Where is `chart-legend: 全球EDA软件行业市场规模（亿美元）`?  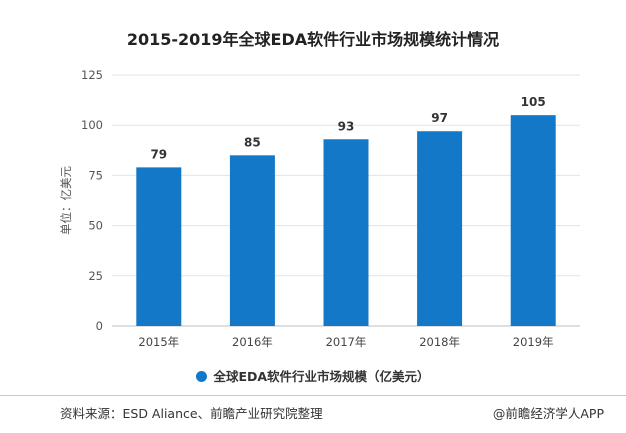
chart-legend: 全球EDA软件行业市场规模（亿美元） is located at coordinates (313, 375).